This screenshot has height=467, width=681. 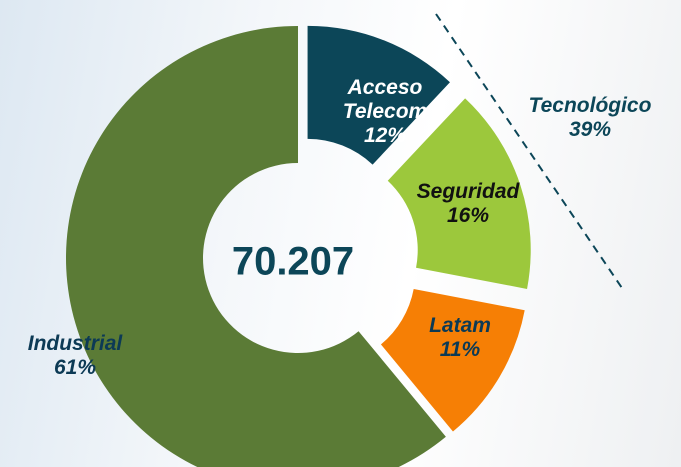 I want to click on slice-label: Acceso Telecom 12%, so click(x=385, y=112).